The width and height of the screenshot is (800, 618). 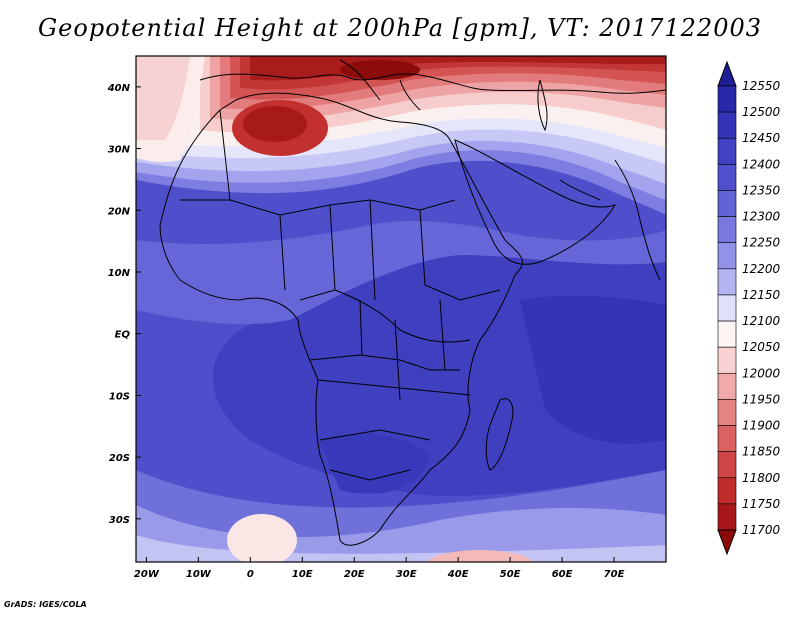 What do you see at coordinates (727, 542) in the screenshot?
I see `colorbar-bottom-arrow` at bounding box center [727, 542].